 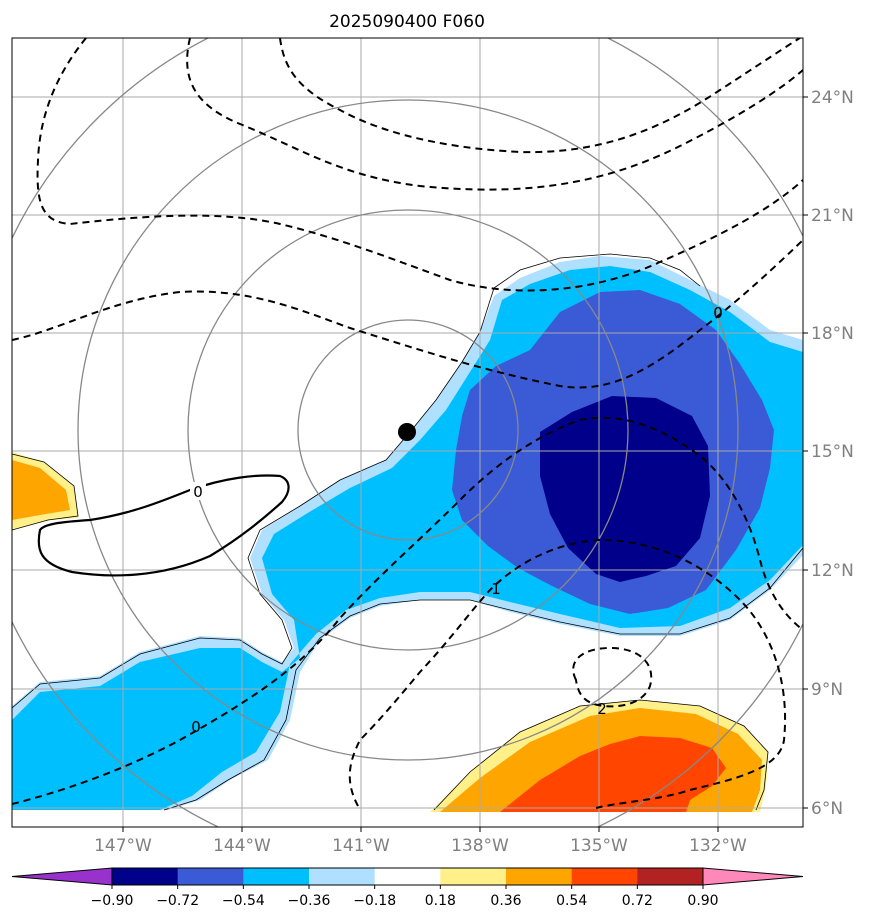 I want to click on y-tick-label: 21°N, so click(x=832, y=216).